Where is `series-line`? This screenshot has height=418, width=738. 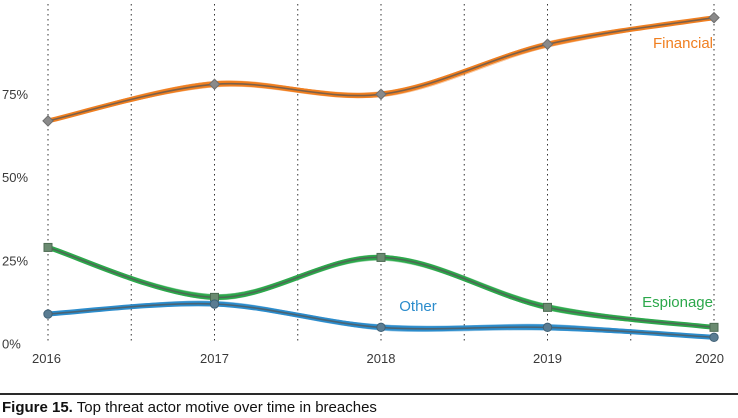 series-line is located at coordinates (381, 320).